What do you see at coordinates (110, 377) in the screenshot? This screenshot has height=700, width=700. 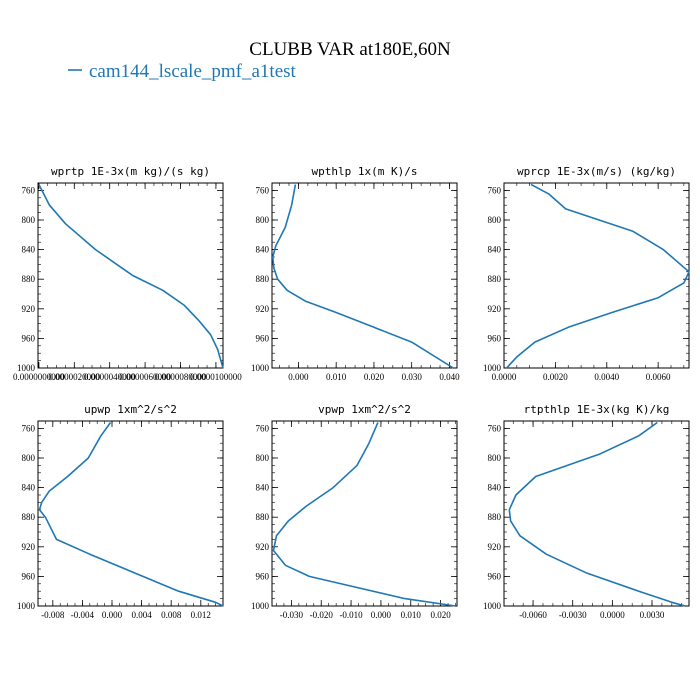 I see `x-tick-label: 0.0000040000` at bounding box center [110, 377].